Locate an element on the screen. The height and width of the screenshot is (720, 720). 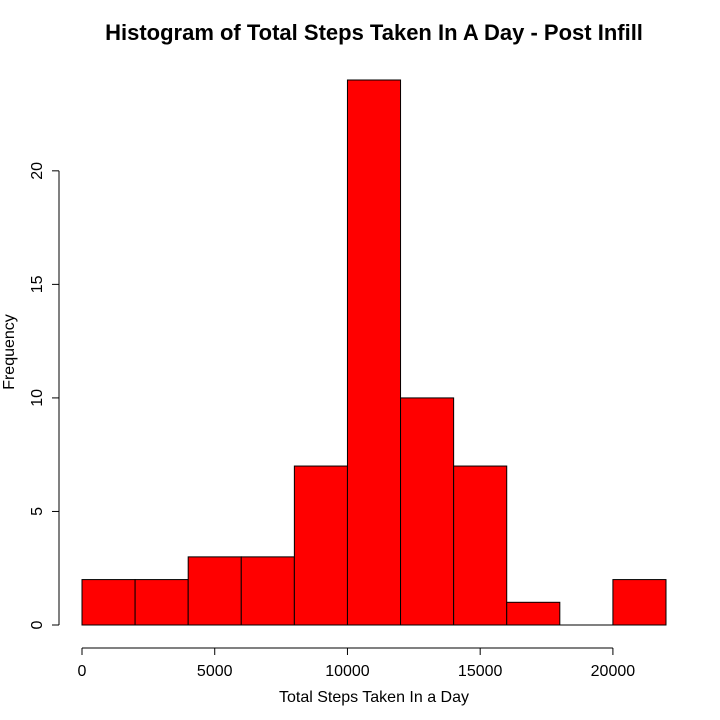
y-tick-label: 10 is located at coordinates (37, 398).